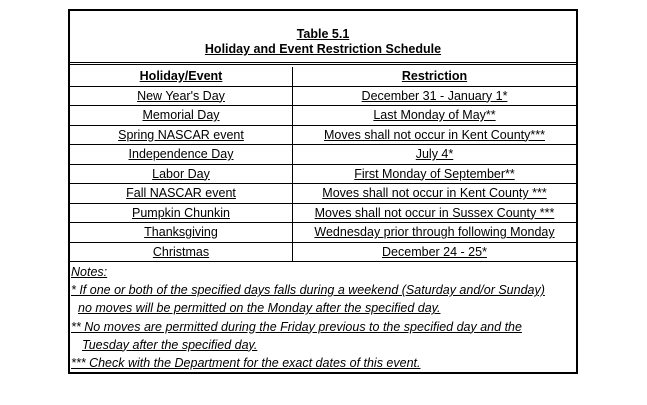 This screenshot has width=647, height=405. Describe the element at coordinates (323, 77) in the screenshot. I see `table-header-row: Holiday/Event Restriction` at that location.